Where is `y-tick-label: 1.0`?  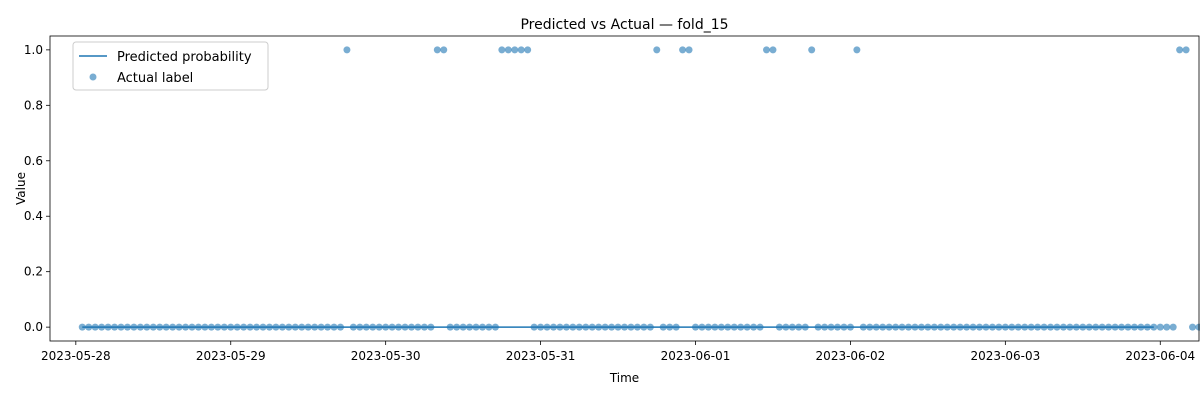 y-tick-label: 1.0 is located at coordinates (33, 50).